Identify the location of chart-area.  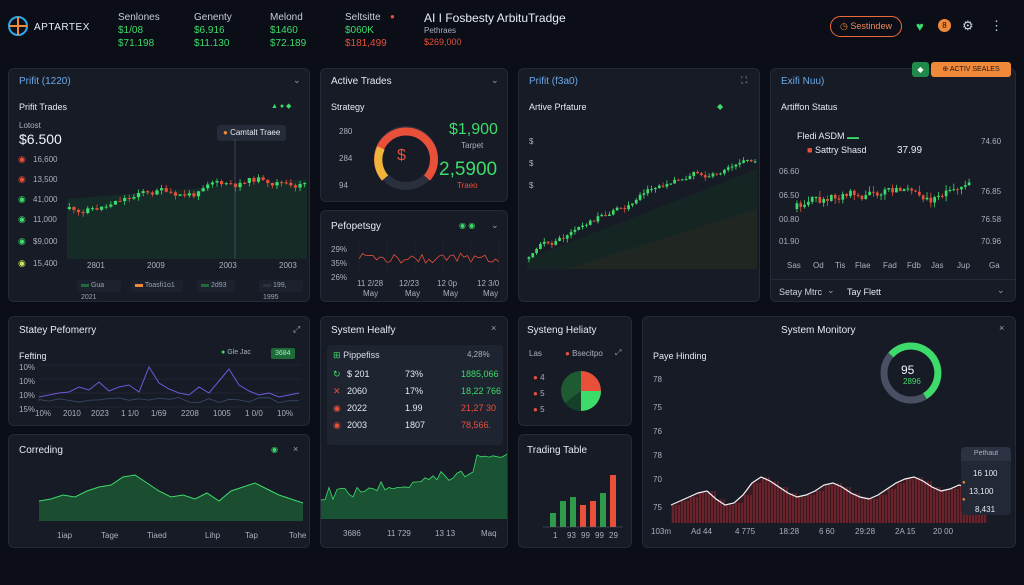
(187, 219).